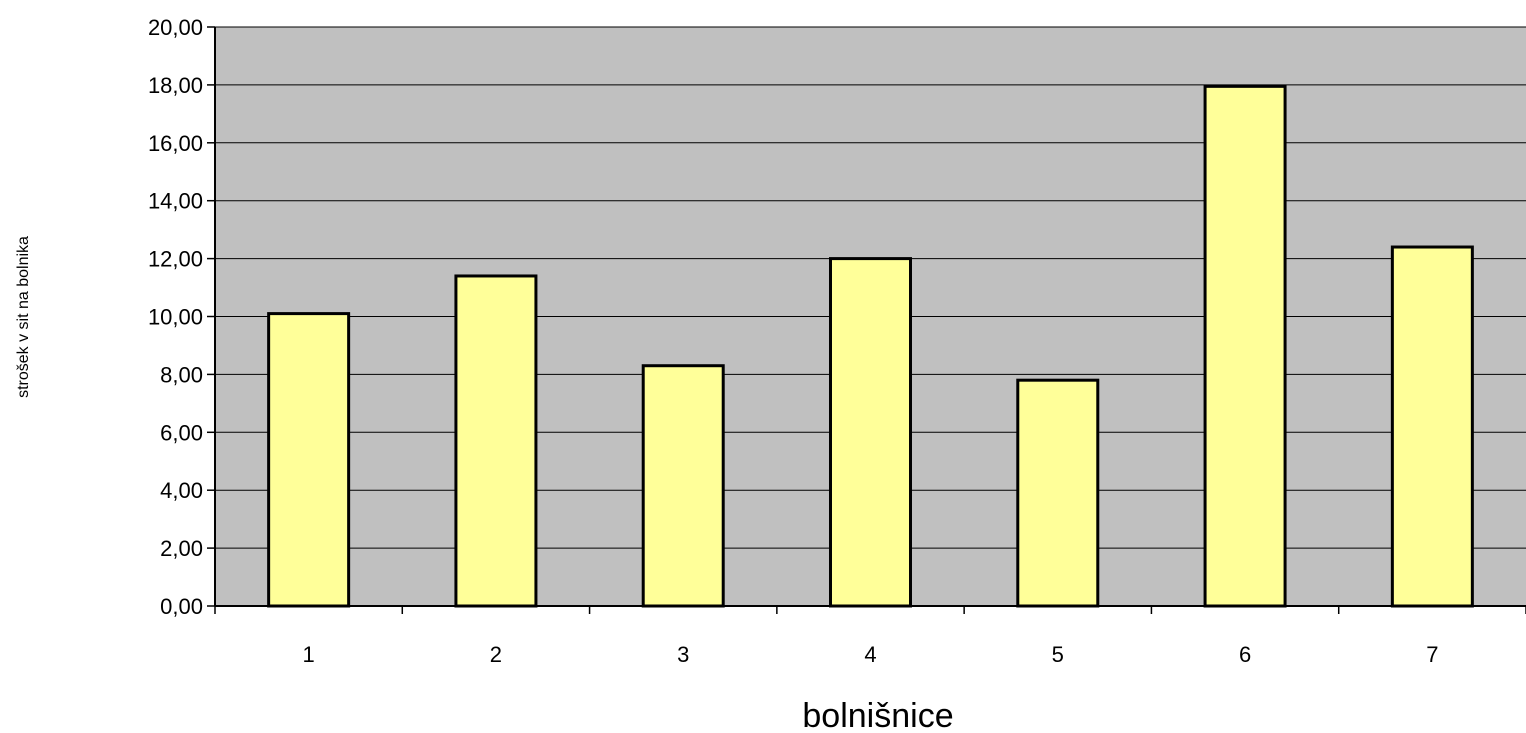 The image size is (1526, 733). Describe the element at coordinates (175, 259) in the screenshot. I see `y-tick-label-6: 12,00` at that location.